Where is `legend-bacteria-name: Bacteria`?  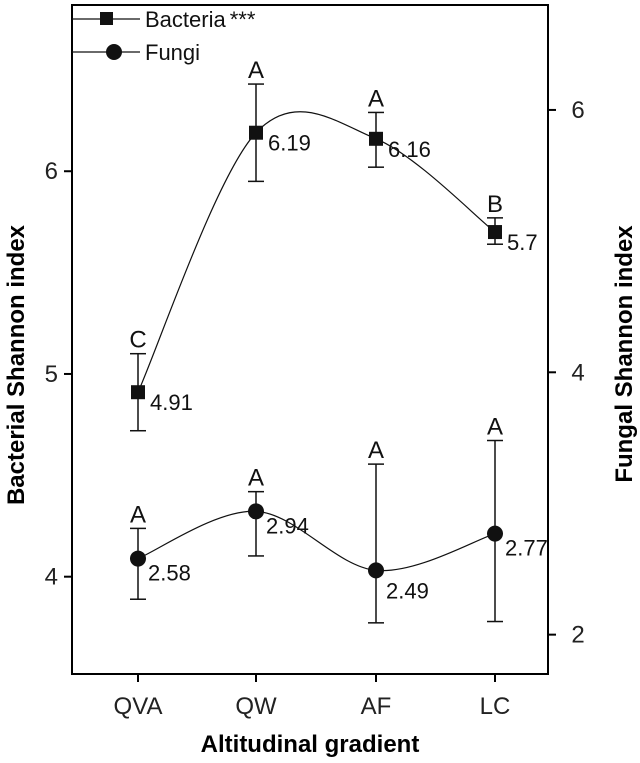
legend-bacteria-name: Bacteria is located at coordinates (185, 19).